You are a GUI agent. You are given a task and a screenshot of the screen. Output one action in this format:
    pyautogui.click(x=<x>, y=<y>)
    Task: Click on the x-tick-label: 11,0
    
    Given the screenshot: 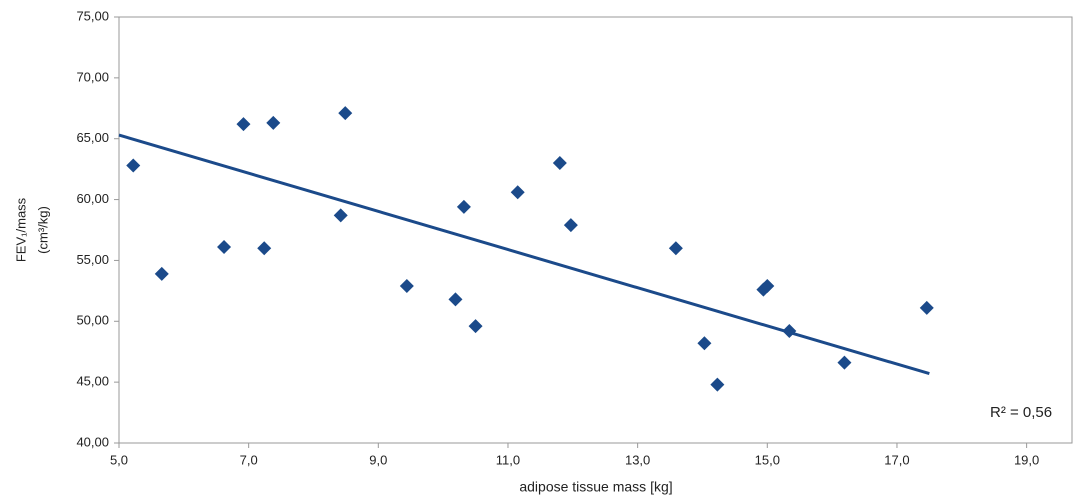 What is the action you would take?
    pyautogui.click(x=508, y=459)
    